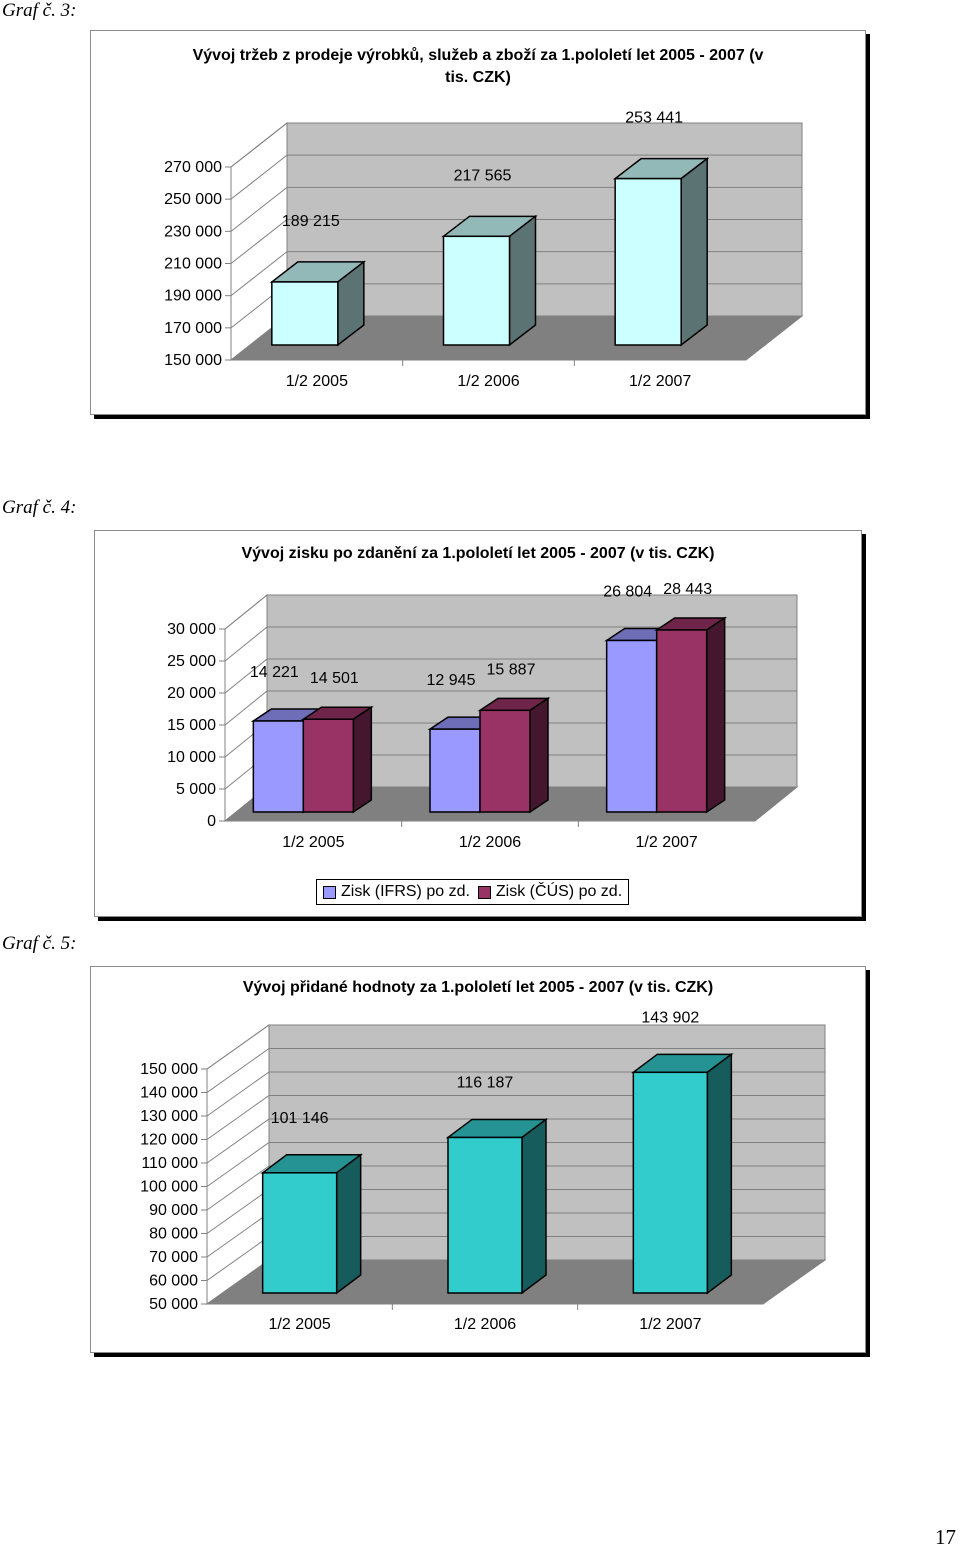 The image size is (960, 1550). What do you see at coordinates (627, 591) in the screenshot?
I see `data-label: 26 804` at bounding box center [627, 591].